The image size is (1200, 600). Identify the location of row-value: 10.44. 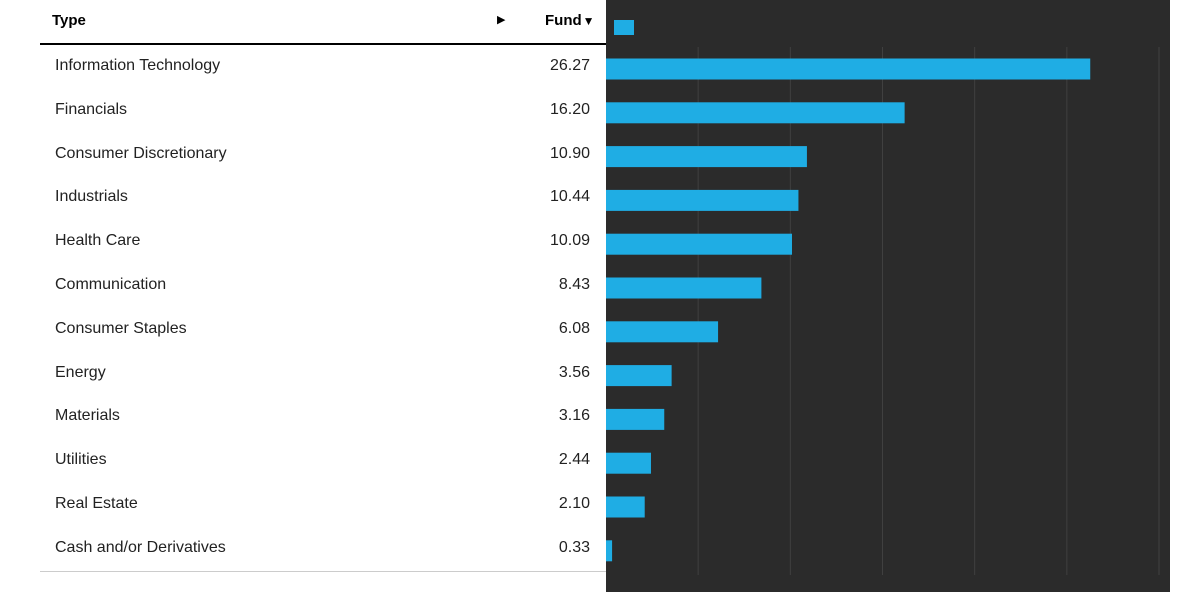
(569, 197).